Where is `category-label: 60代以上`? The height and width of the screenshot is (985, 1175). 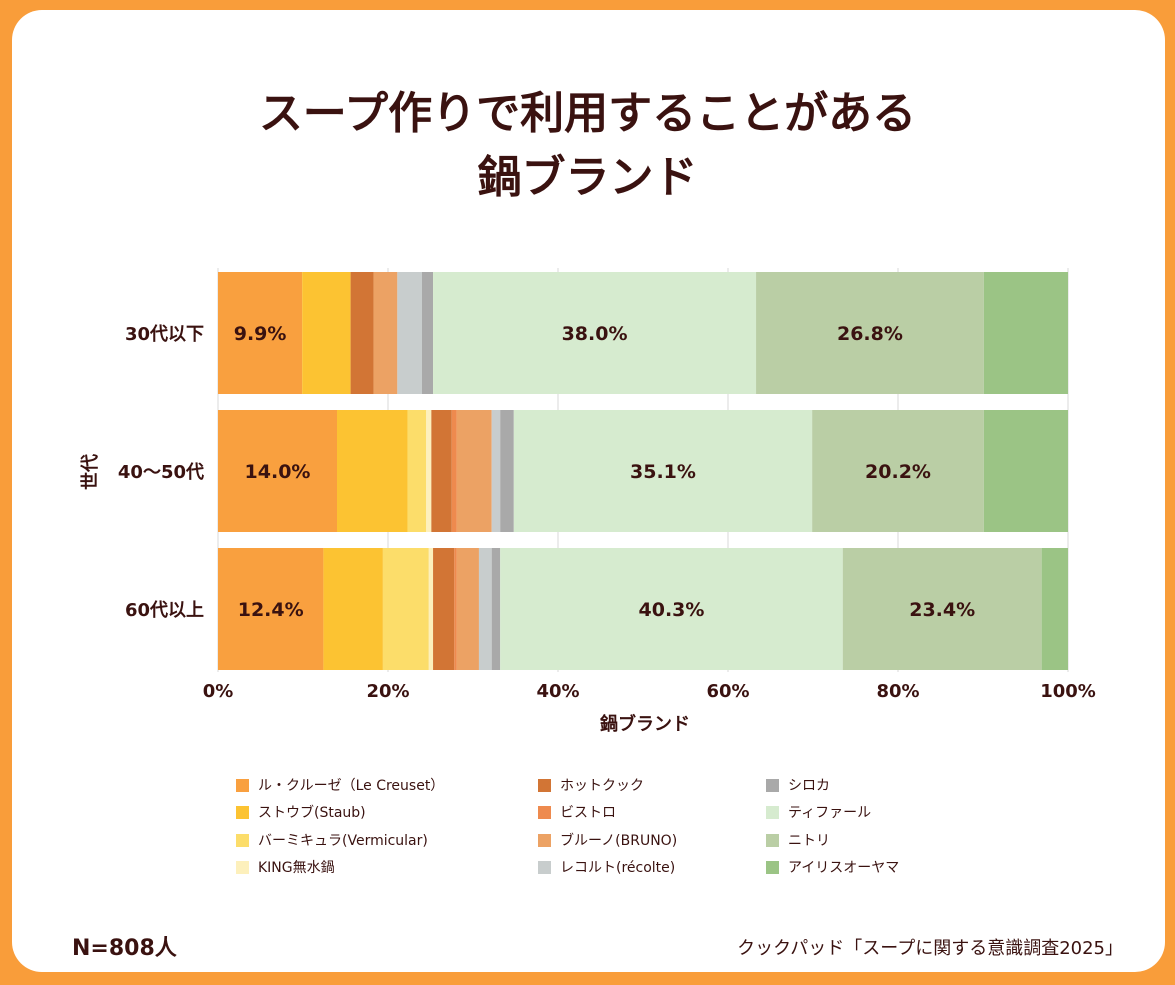
category-label: 60代以上 is located at coordinates (164, 610).